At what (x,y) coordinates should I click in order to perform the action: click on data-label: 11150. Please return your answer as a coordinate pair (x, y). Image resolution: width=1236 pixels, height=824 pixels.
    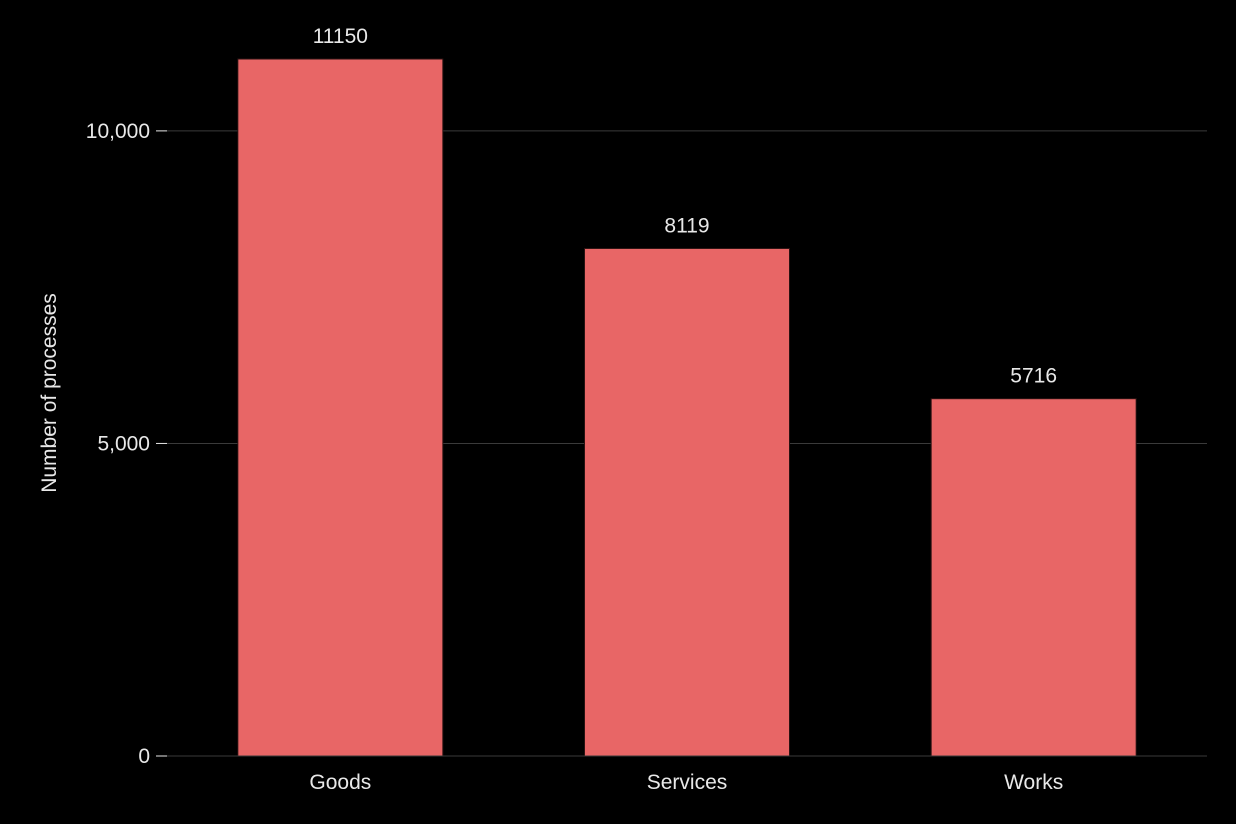
    Looking at the image, I should click on (340, 36).